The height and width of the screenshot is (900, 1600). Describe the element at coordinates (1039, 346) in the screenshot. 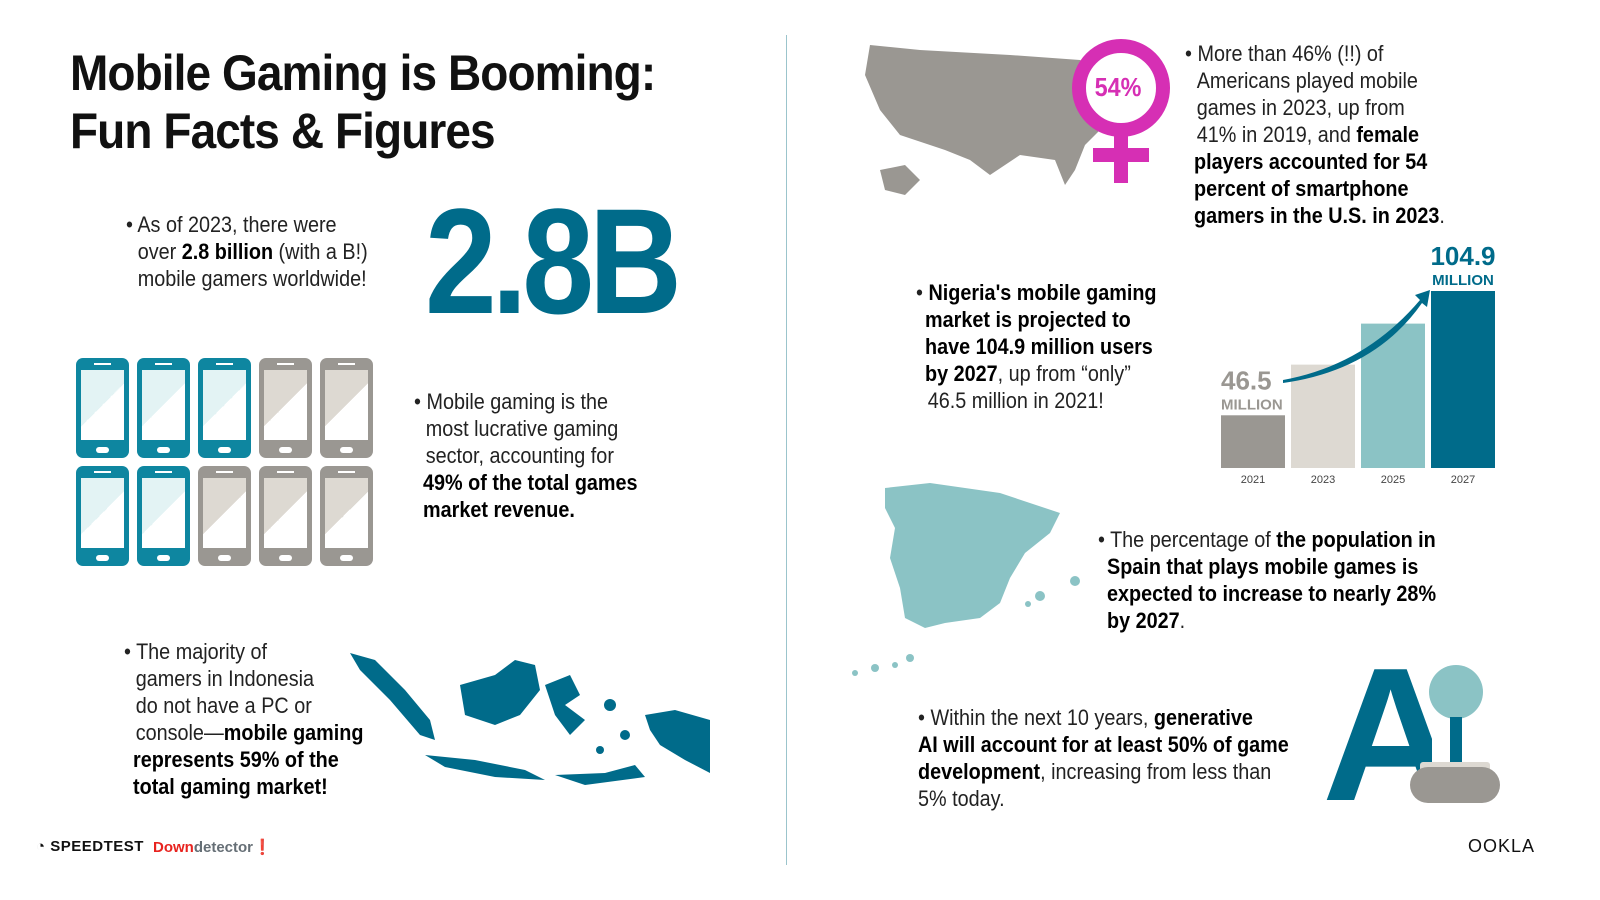

I see `text: have 104.9 million users` at that location.